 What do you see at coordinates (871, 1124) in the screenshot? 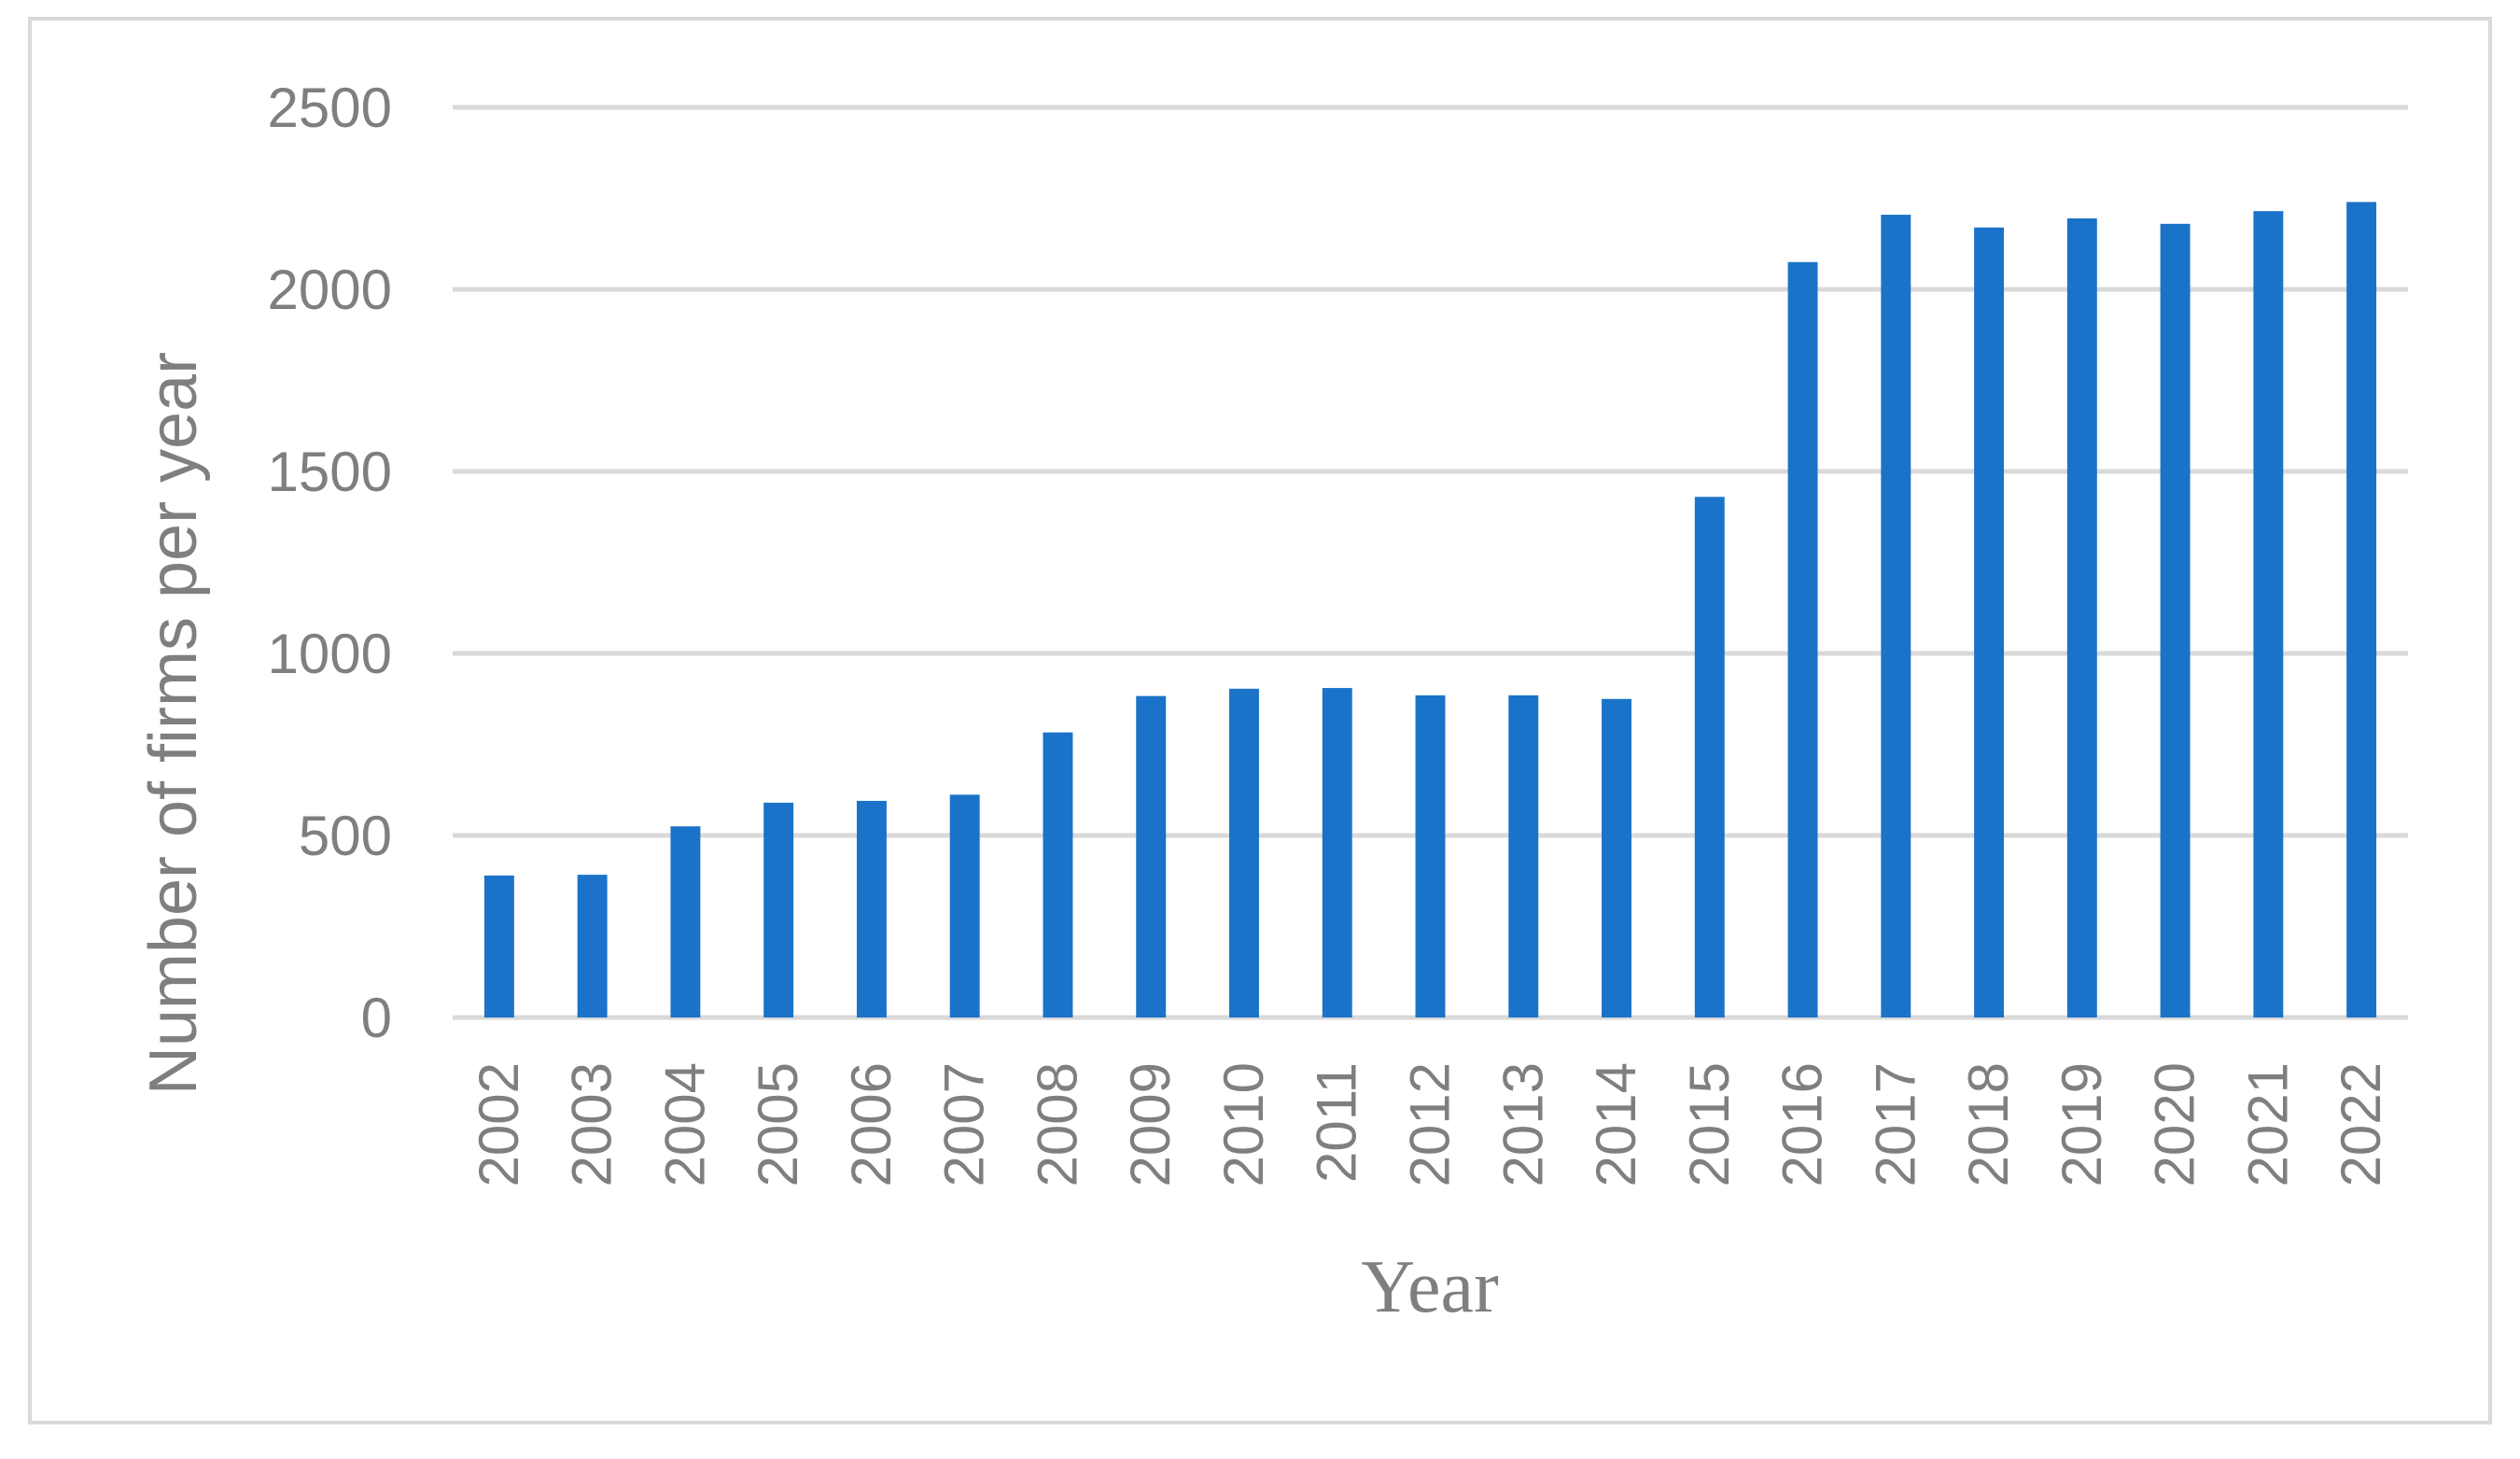
I see `x-tick-label: 2006` at bounding box center [871, 1124].